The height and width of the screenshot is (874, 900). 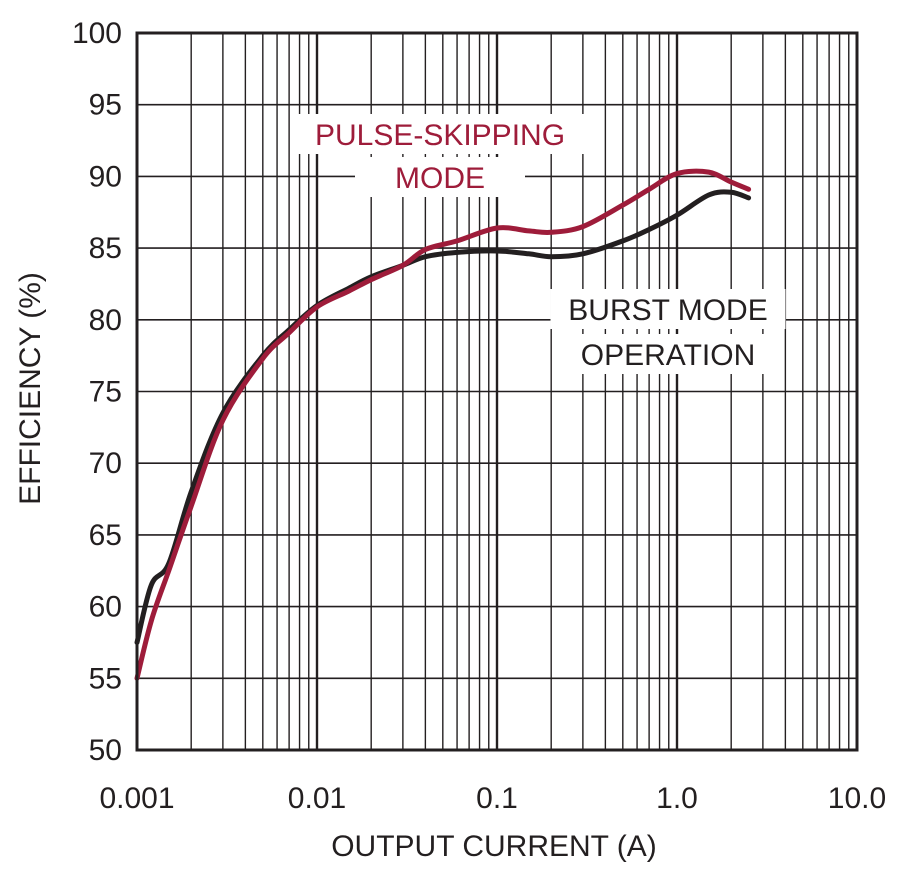 I want to click on burst-mode-annotation-line-1: BURST MODE, so click(x=667, y=310).